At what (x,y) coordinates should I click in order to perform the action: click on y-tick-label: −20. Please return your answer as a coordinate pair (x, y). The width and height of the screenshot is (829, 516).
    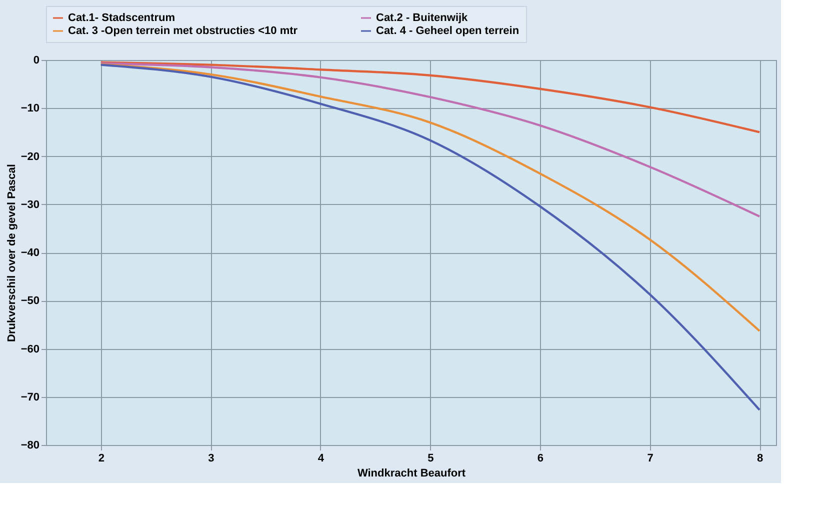
    Looking at the image, I should click on (30, 156).